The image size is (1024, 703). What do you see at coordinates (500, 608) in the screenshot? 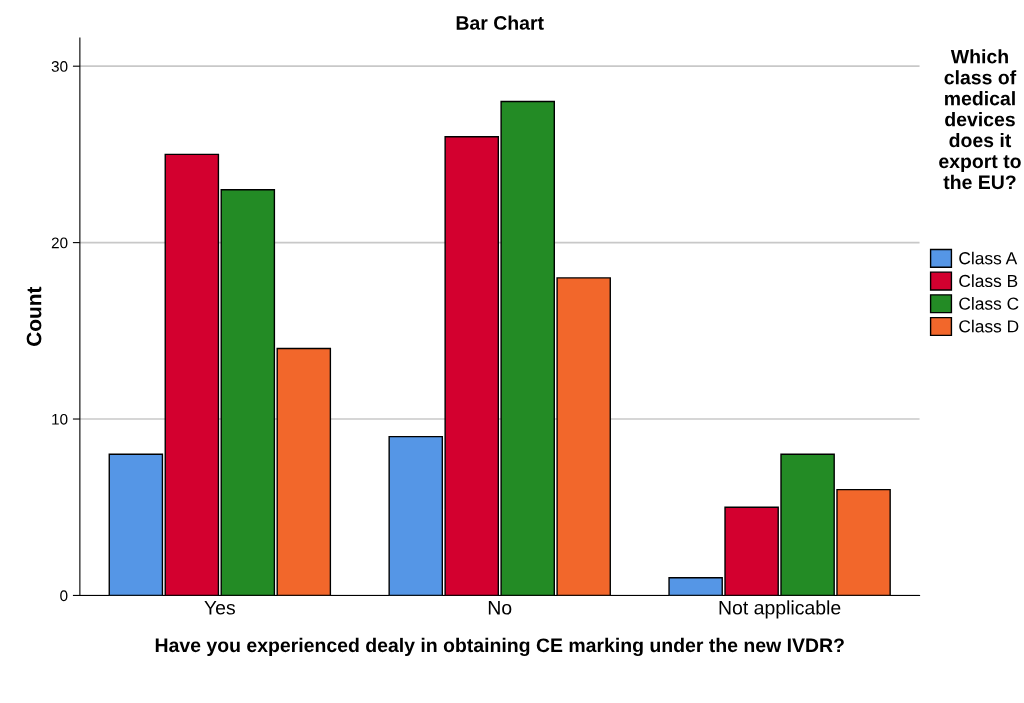
I see `x-tick-label: No` at bounding box center [500, 608].